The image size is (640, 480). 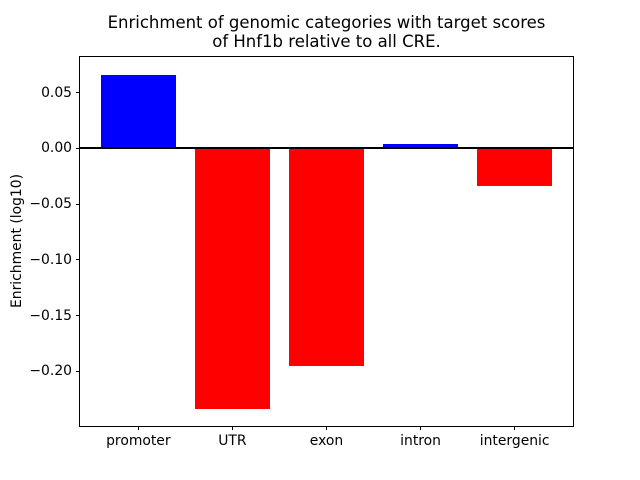 What do you see at coordinates (50, 204) in the screenshot?
I see `y-tick-label: −0.05` at bounding box center [50, 204].